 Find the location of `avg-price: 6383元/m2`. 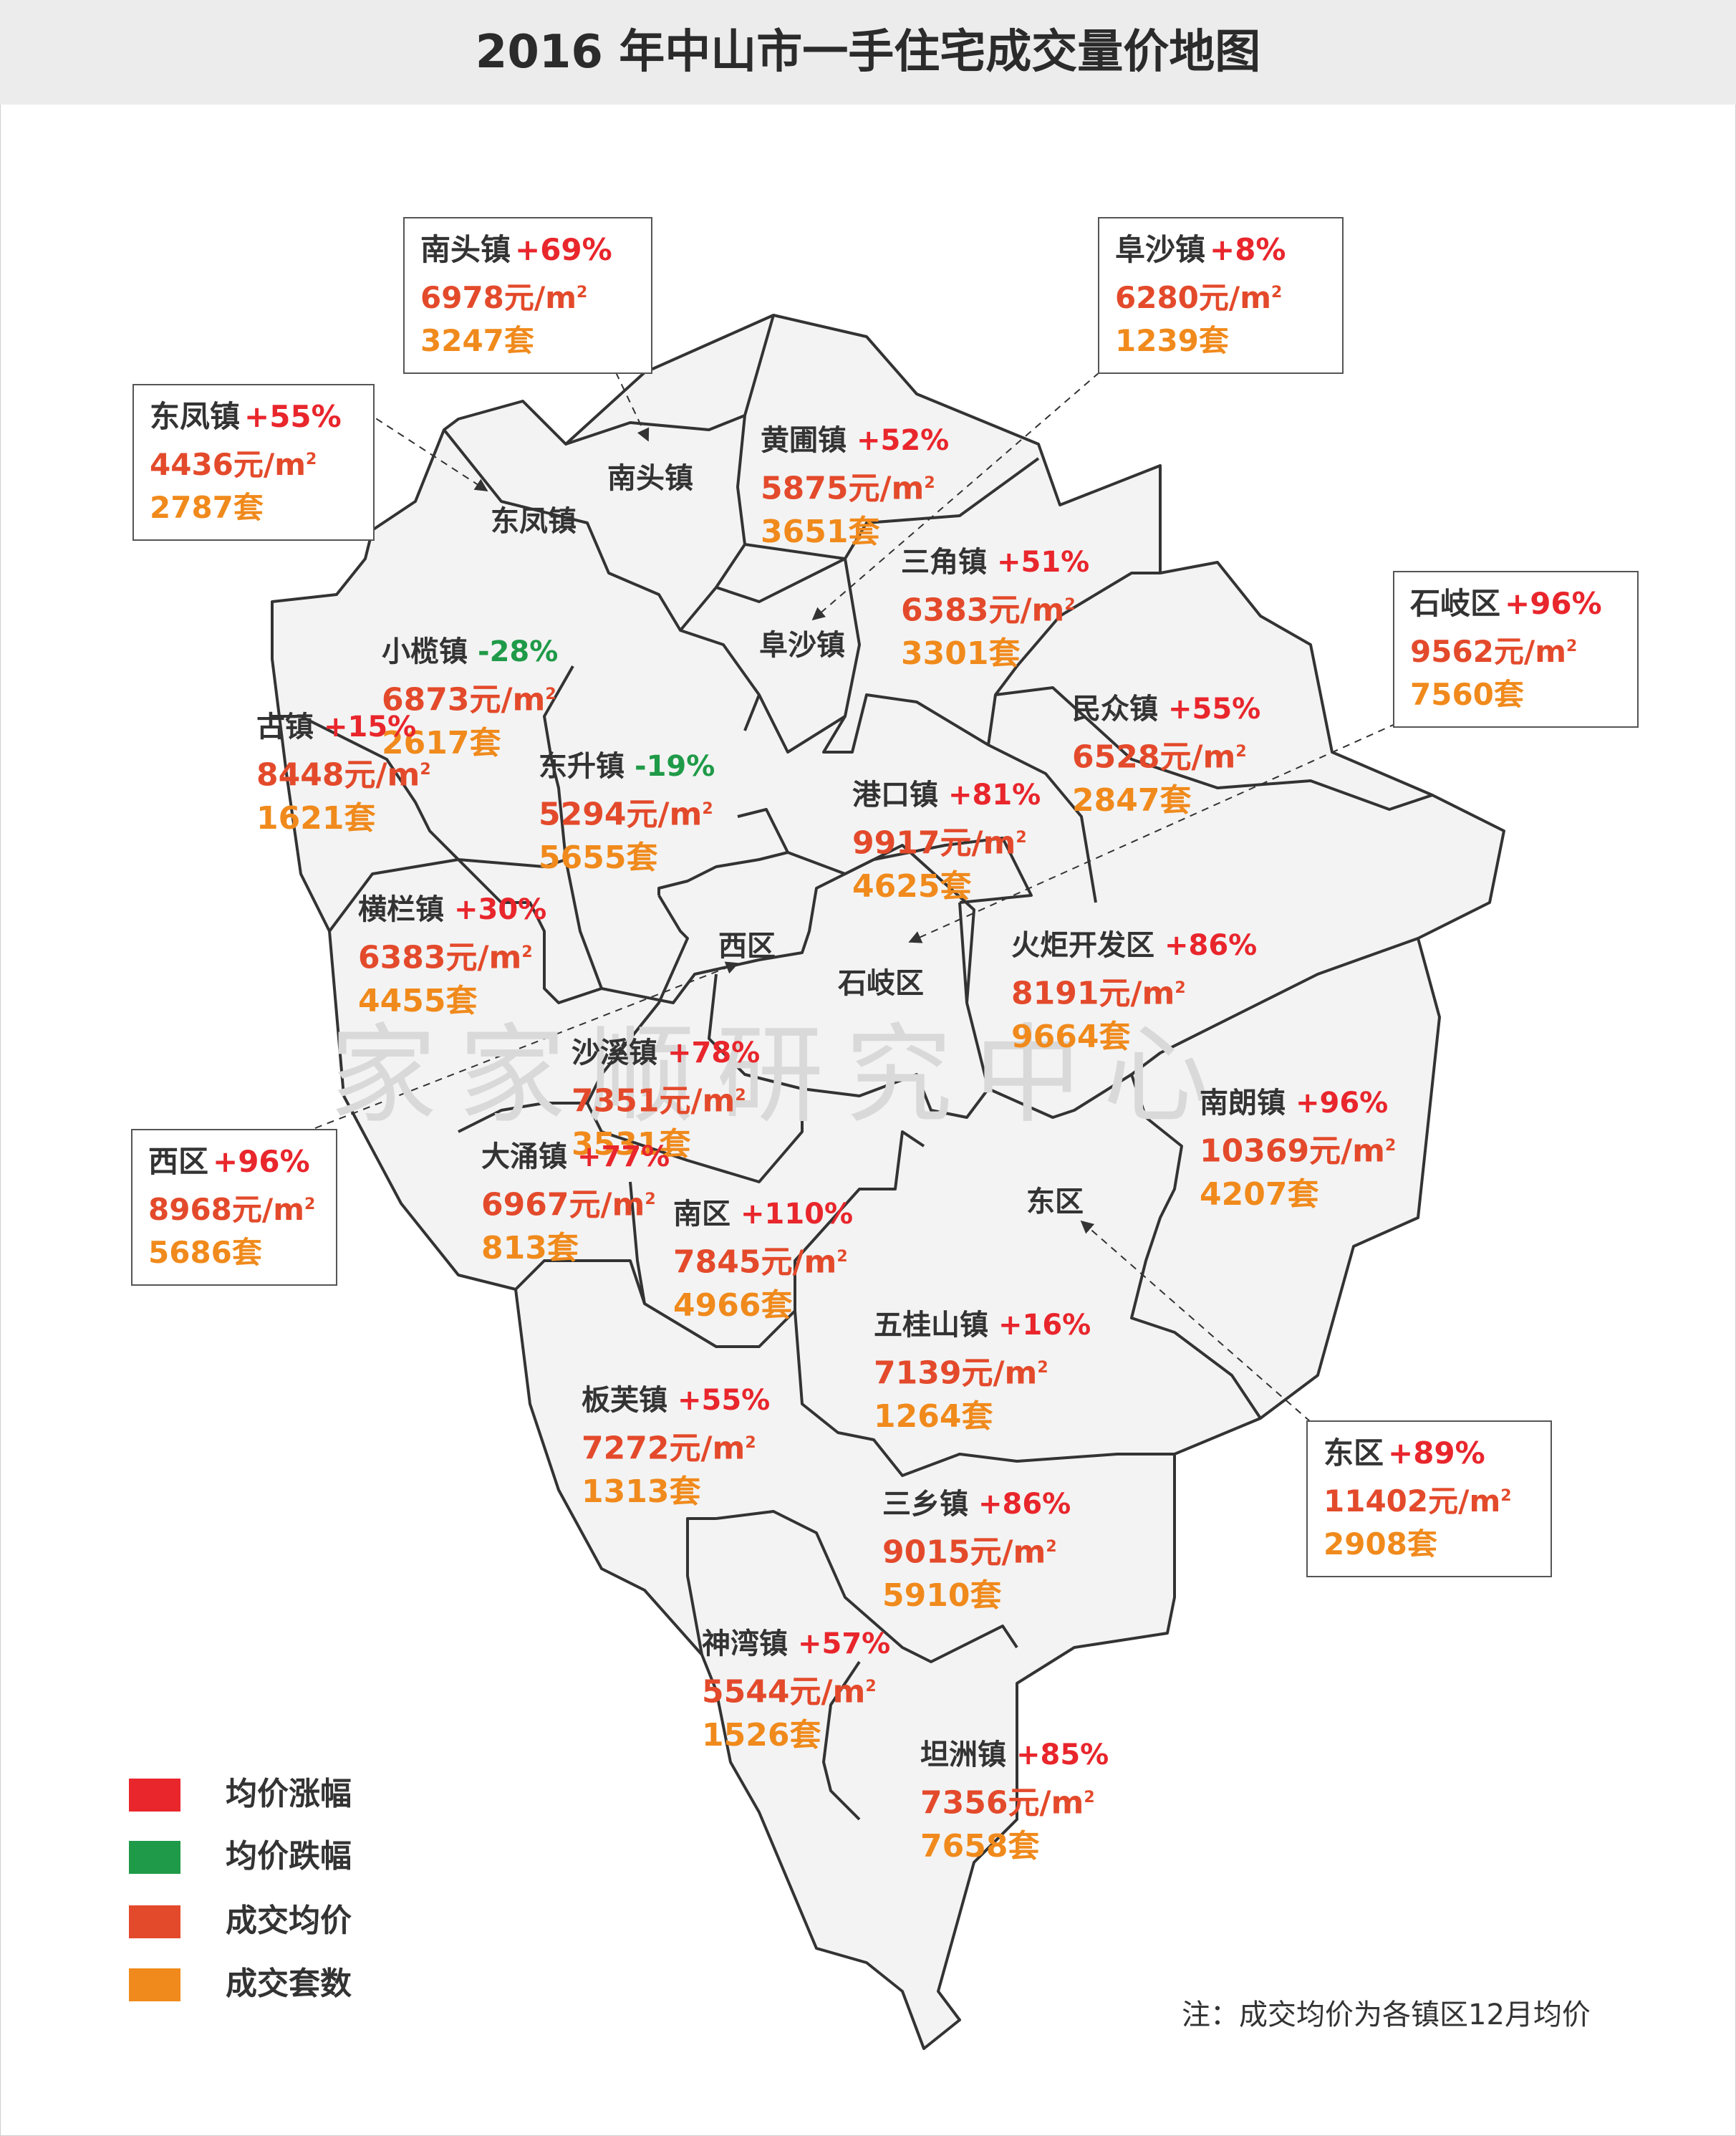

avg-price: 6383元/m2 is located at coordinates (995, 608).